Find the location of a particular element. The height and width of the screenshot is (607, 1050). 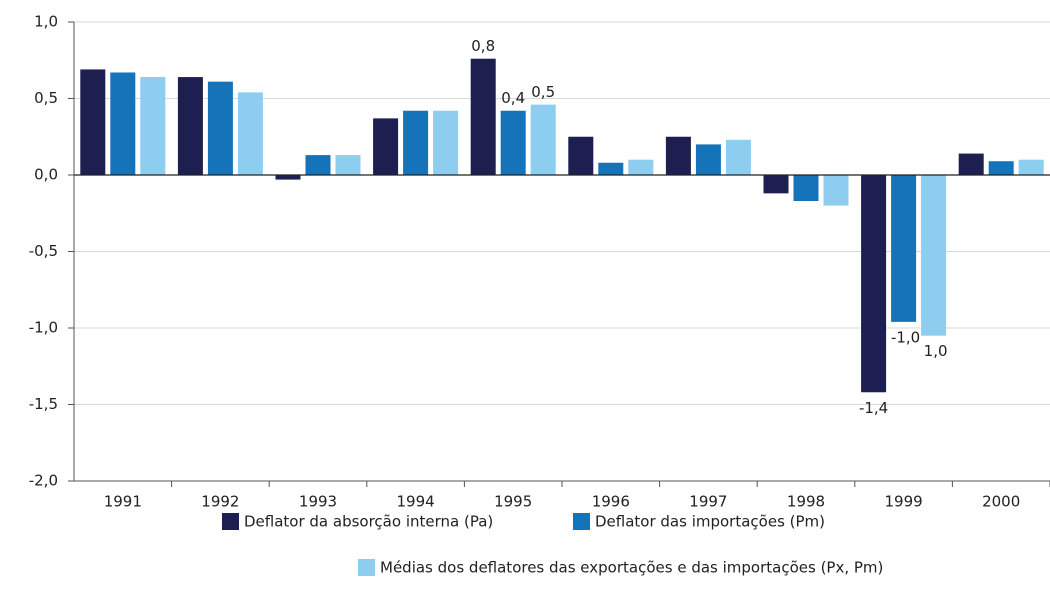

y-tick-label: 0,0 is located at coordinates (46, 175).